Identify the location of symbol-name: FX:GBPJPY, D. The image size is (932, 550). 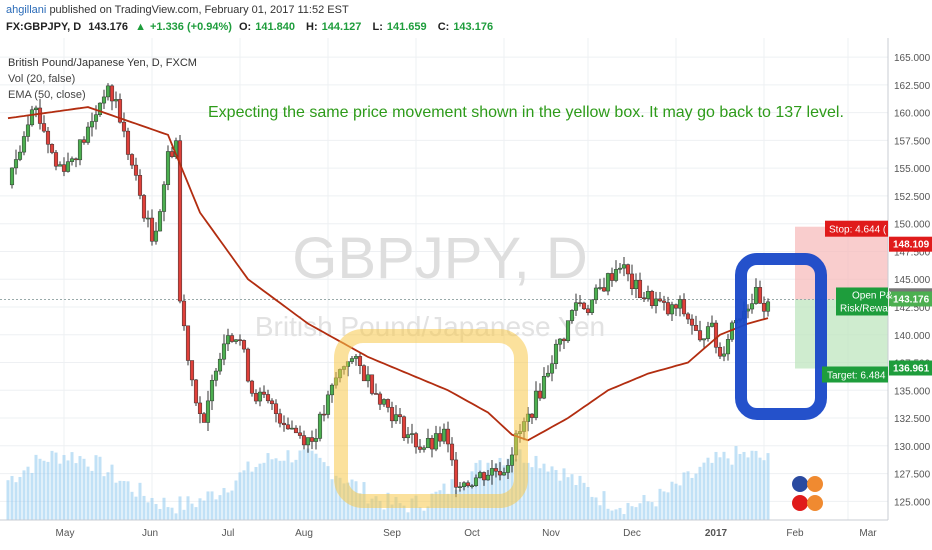
(44, 27).